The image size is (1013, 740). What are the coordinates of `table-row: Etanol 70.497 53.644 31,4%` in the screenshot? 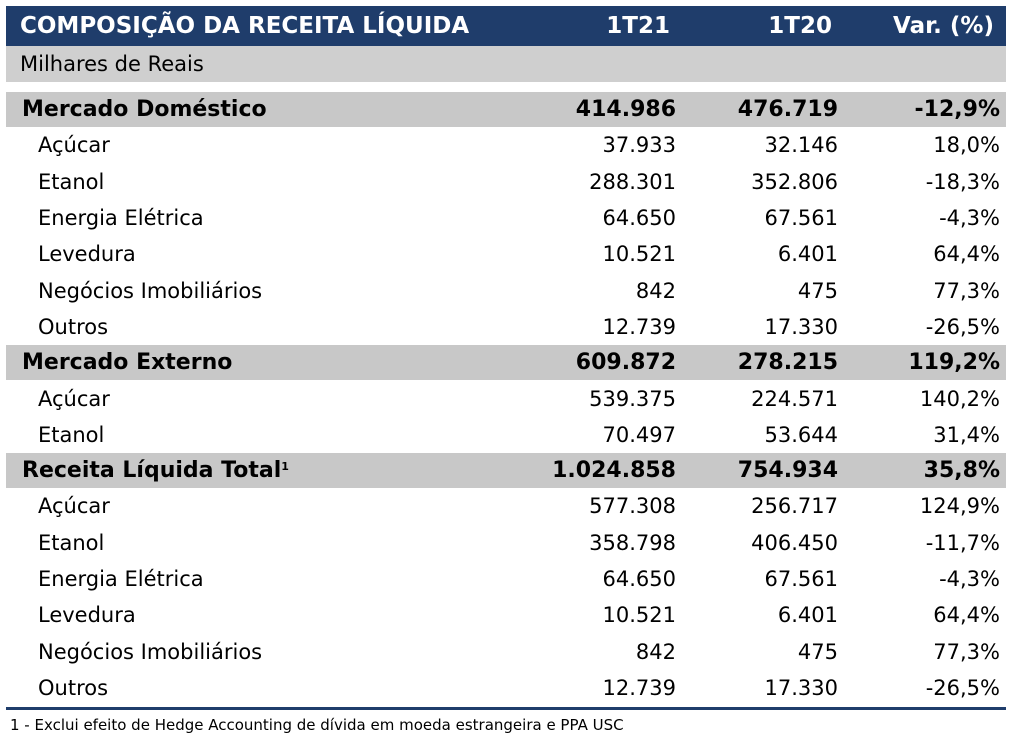 It's located at (506, 435).